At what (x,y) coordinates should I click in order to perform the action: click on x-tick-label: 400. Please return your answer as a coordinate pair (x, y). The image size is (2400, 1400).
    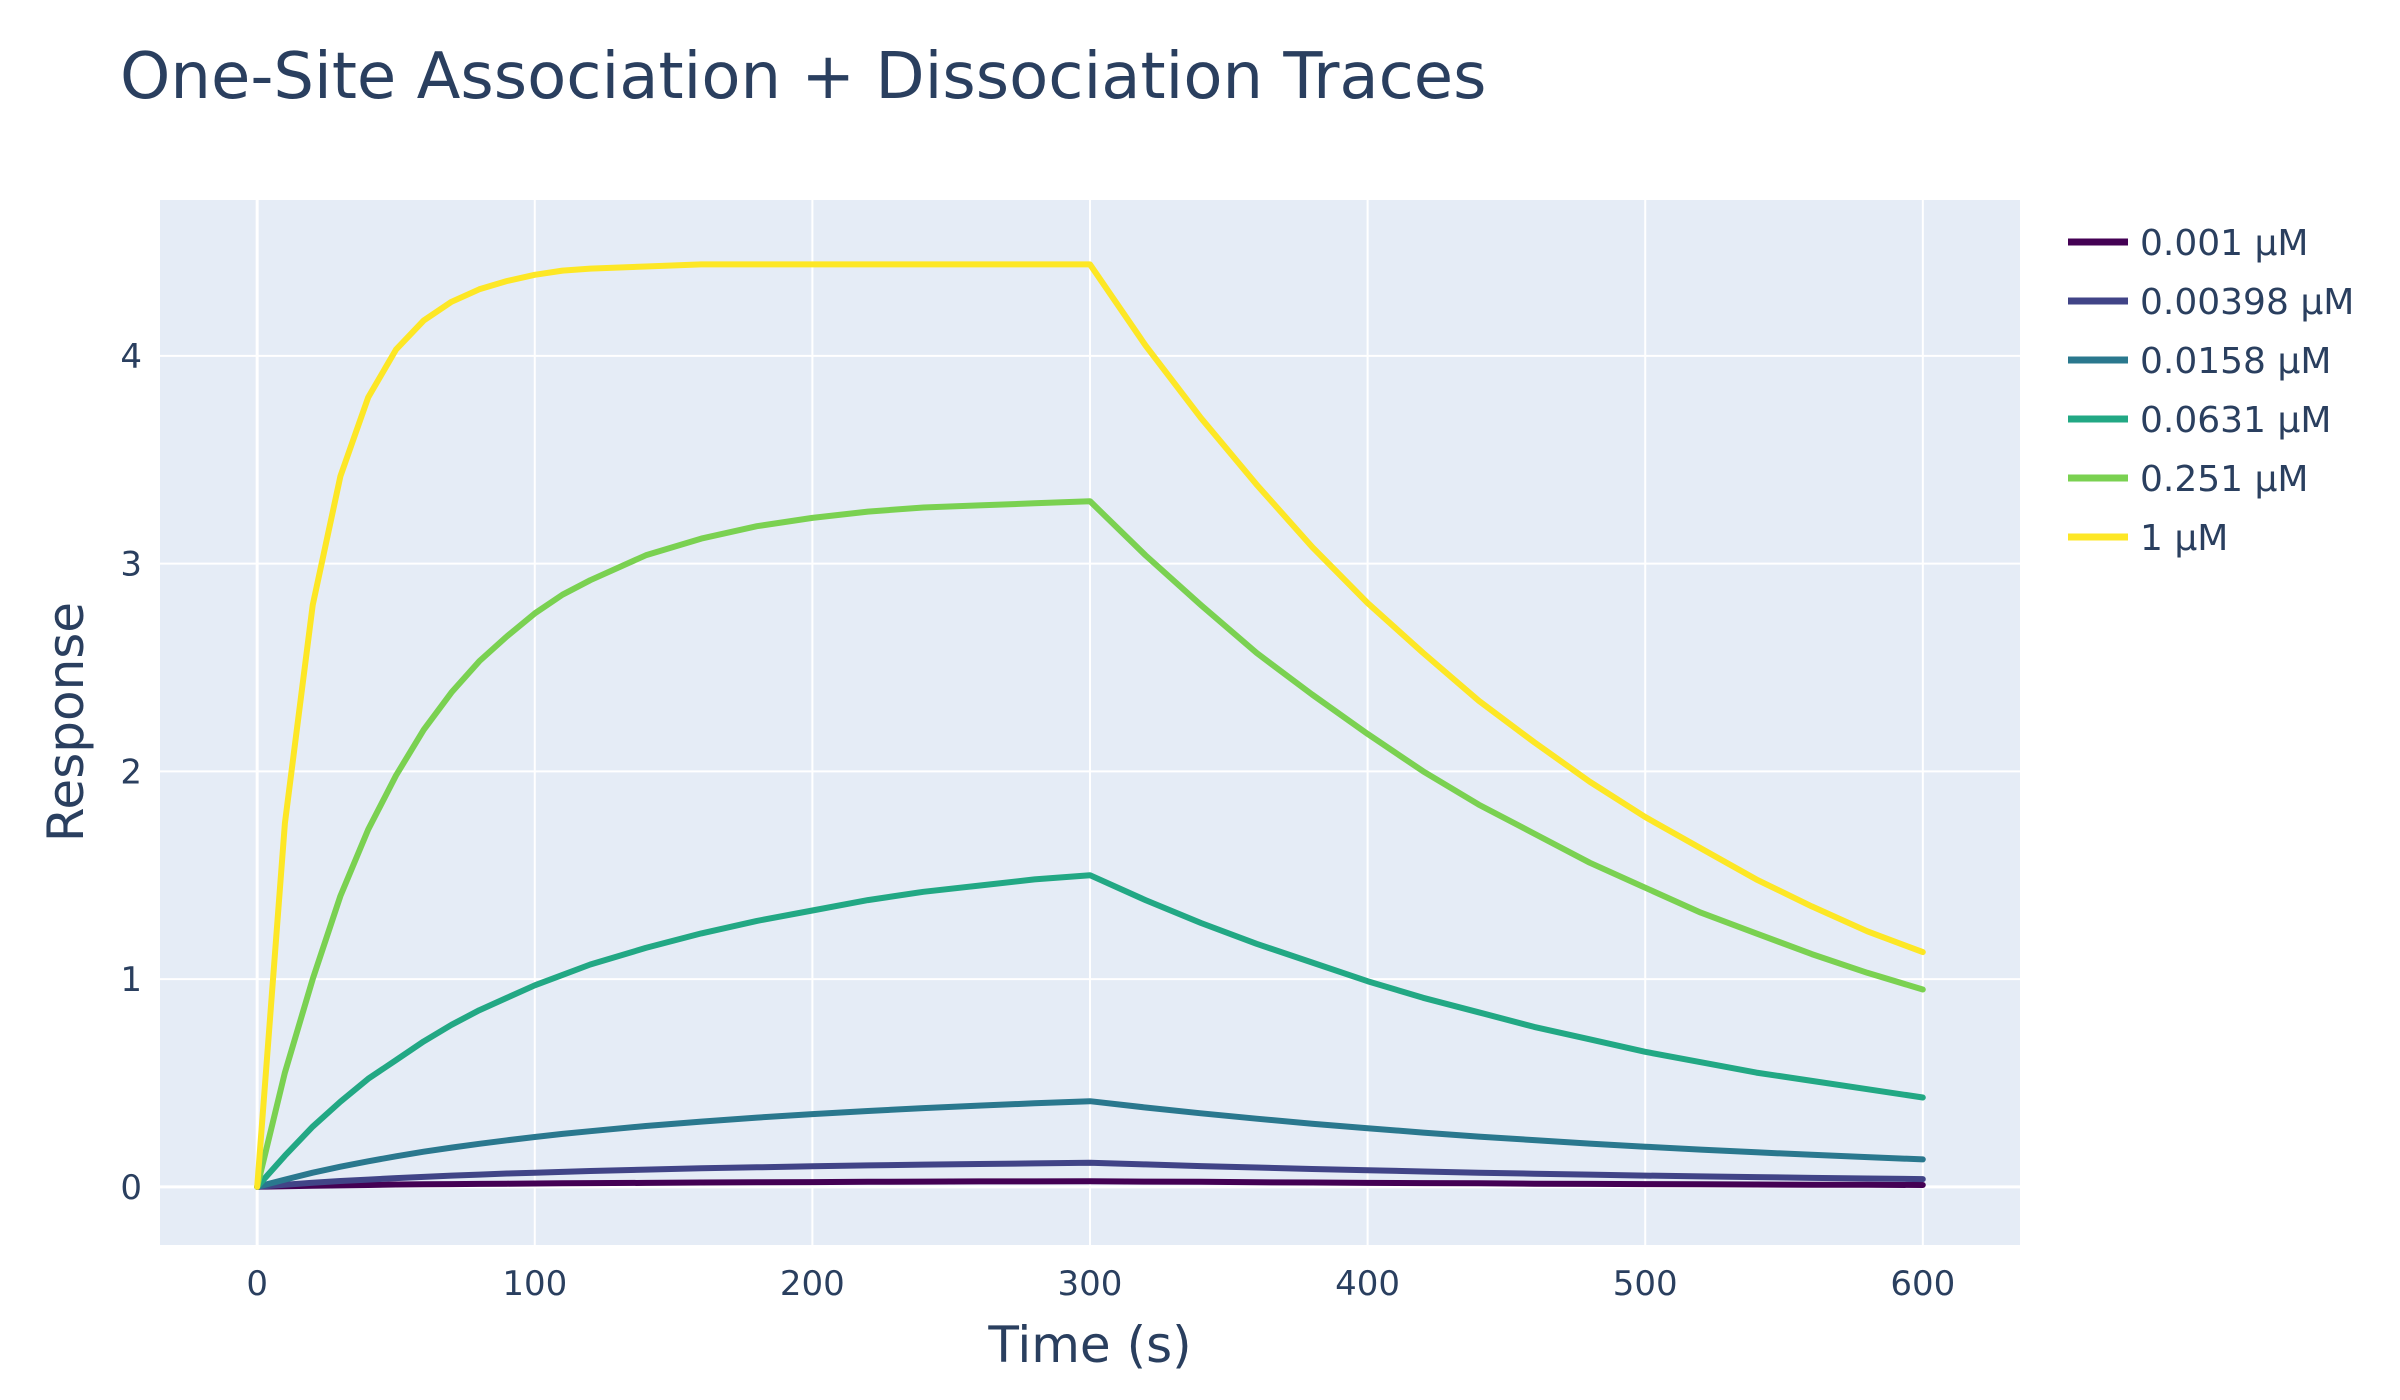
    Looking at the image, I should click on (1367, 1284).